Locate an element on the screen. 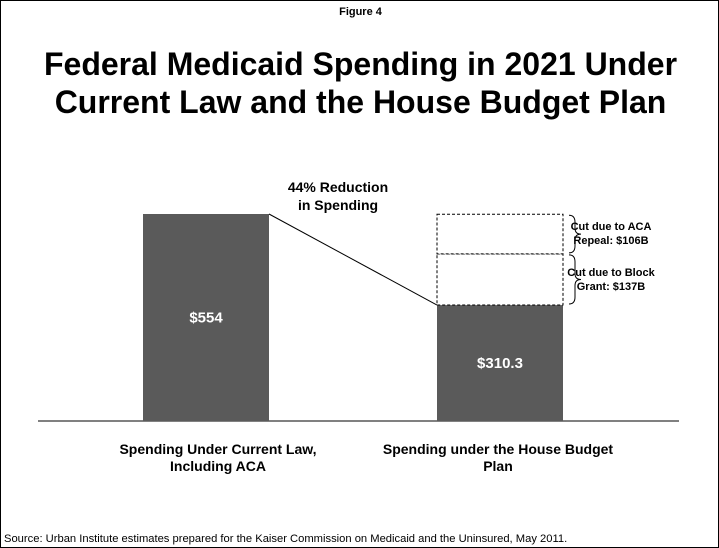 This screenshot has height=548, width=719. category-label-house-plan-line-2: Plan is located at coordinates (498, 466).